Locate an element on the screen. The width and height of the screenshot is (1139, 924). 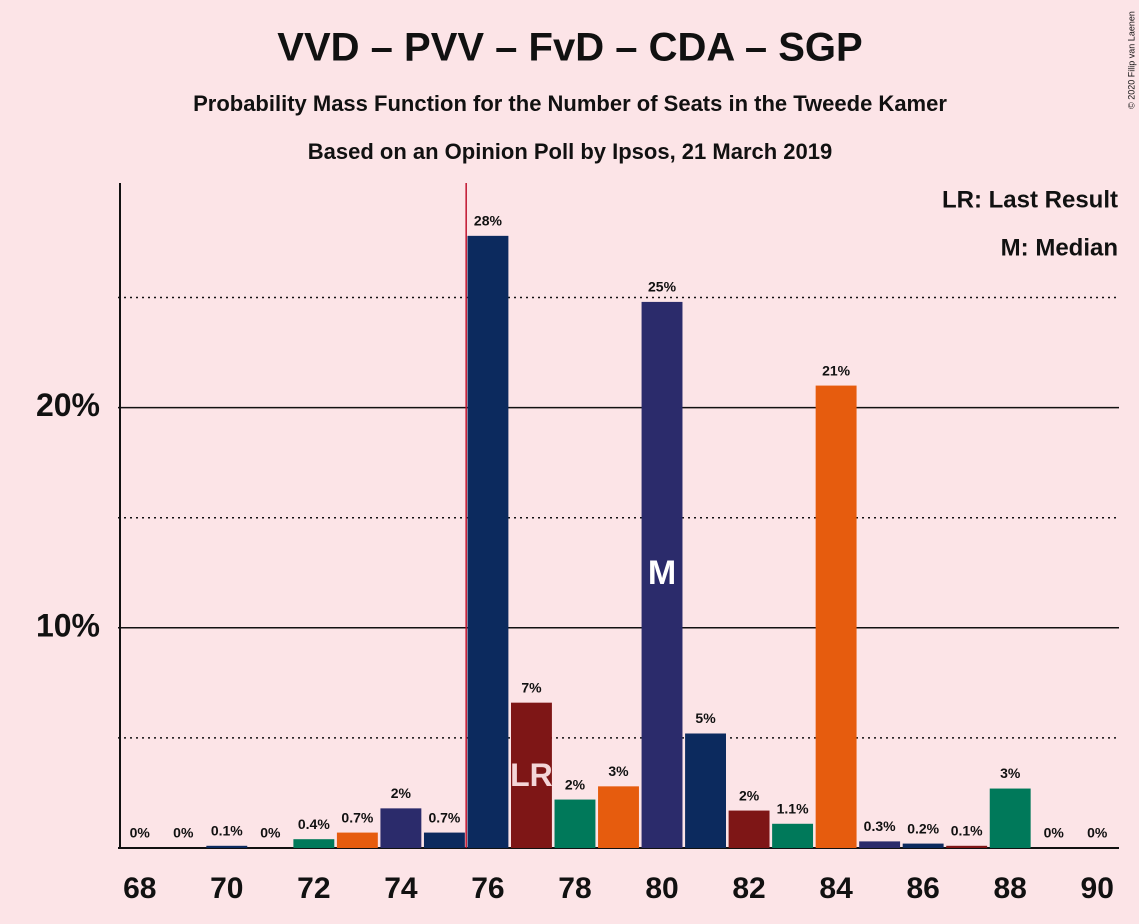
value-label: 0.3% is located at coordinates (880, 826).